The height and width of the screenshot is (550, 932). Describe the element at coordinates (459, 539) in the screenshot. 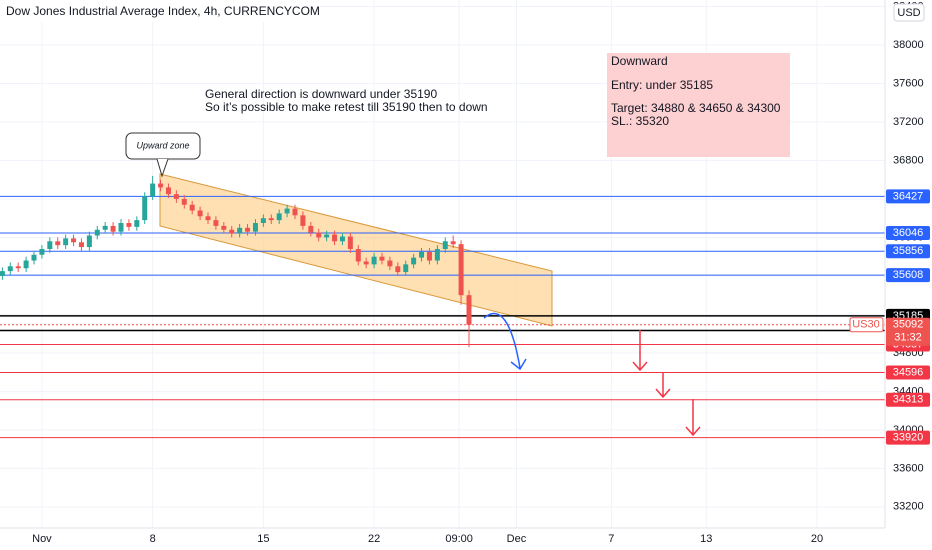

I see `x-tick-label: 09:00` at that location.